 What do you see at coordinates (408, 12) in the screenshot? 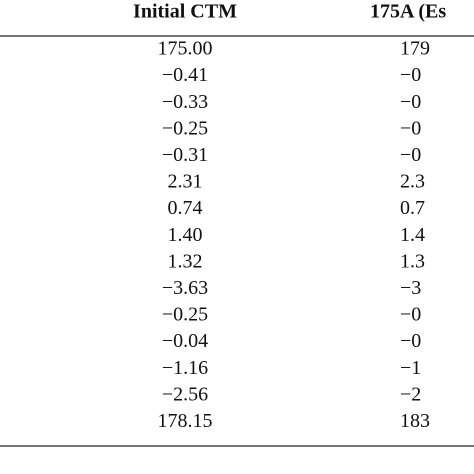
I see `column-header: 175A (Es` at bounding box center [408, 12].